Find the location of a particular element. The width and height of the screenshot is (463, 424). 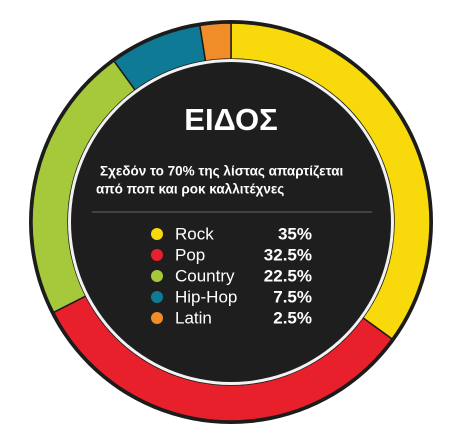

legend-label: Pop is located at coordinates (190, 254).